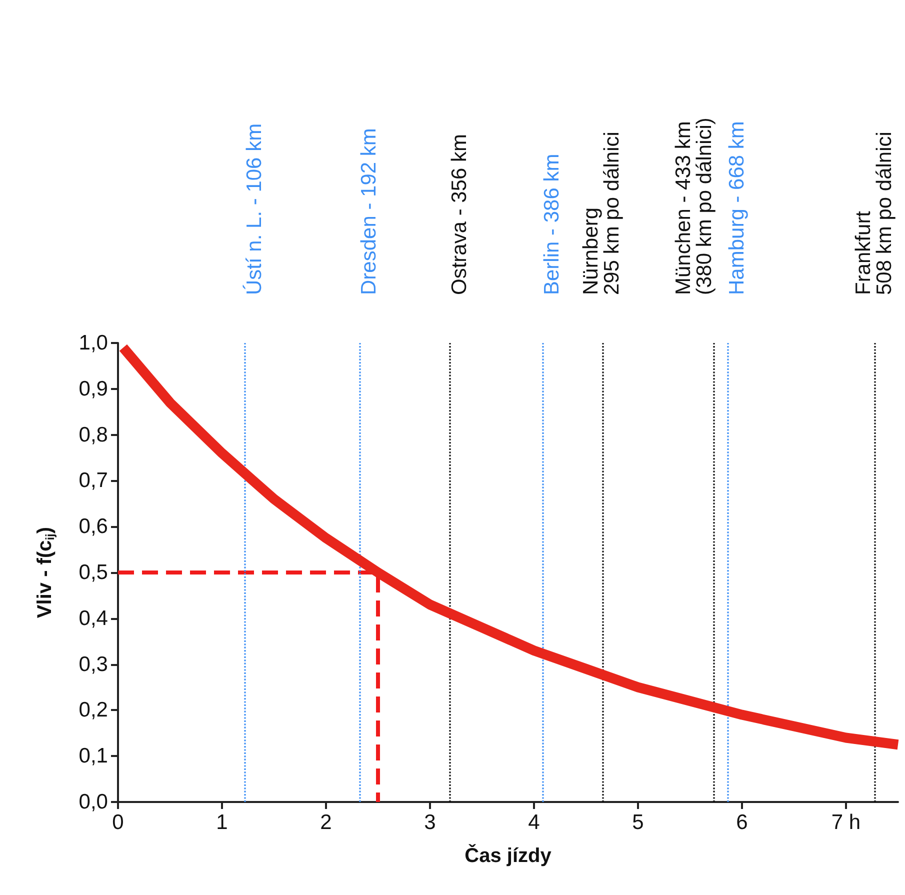 The height and width of the screenshot is (895, 905). Describe the element at coordinates (93, 710) in the screenshot. I see `y-tick-label: 0,2` at that location.